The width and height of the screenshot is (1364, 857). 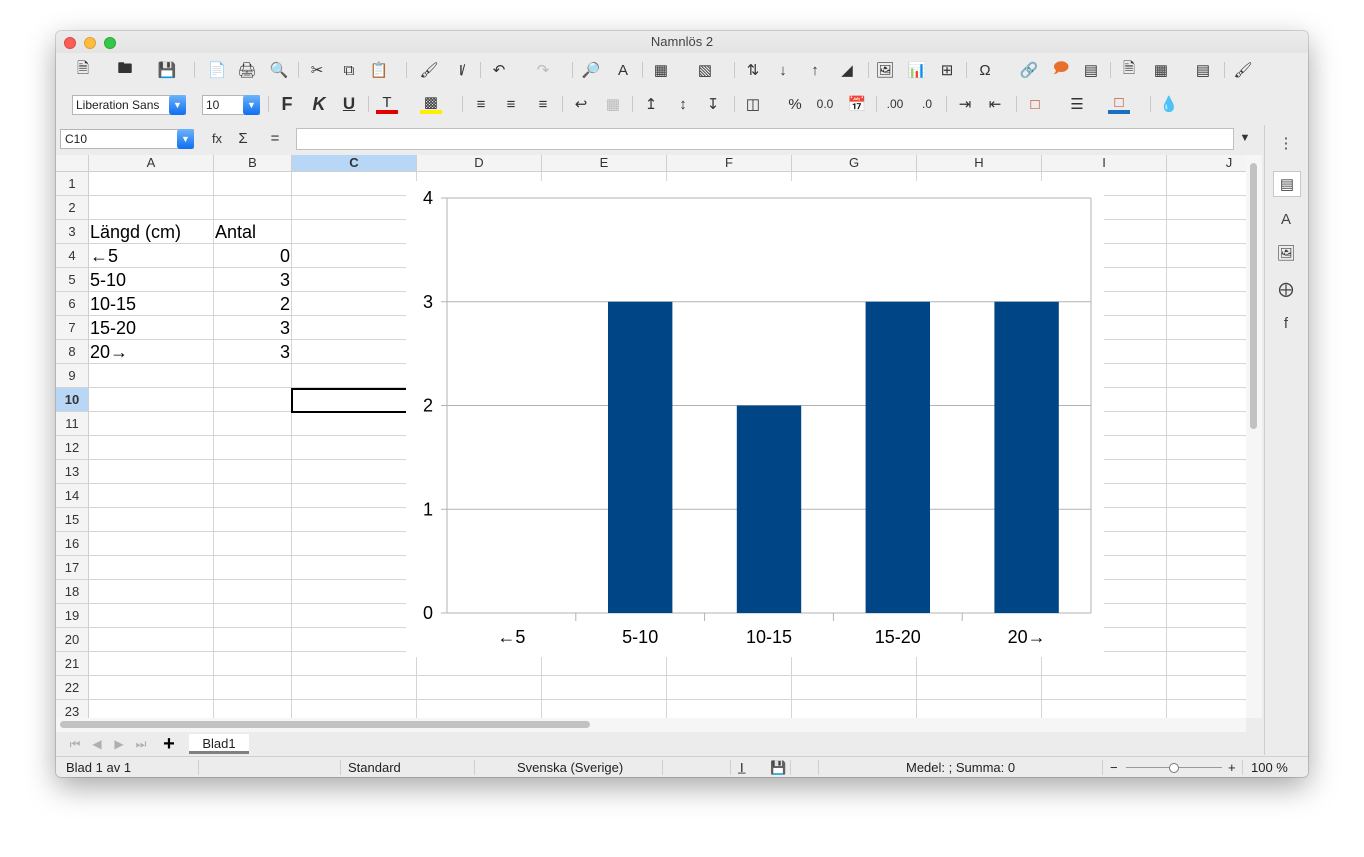 I want to click on cell-a6: 10-15, so click(x=113, y=304).